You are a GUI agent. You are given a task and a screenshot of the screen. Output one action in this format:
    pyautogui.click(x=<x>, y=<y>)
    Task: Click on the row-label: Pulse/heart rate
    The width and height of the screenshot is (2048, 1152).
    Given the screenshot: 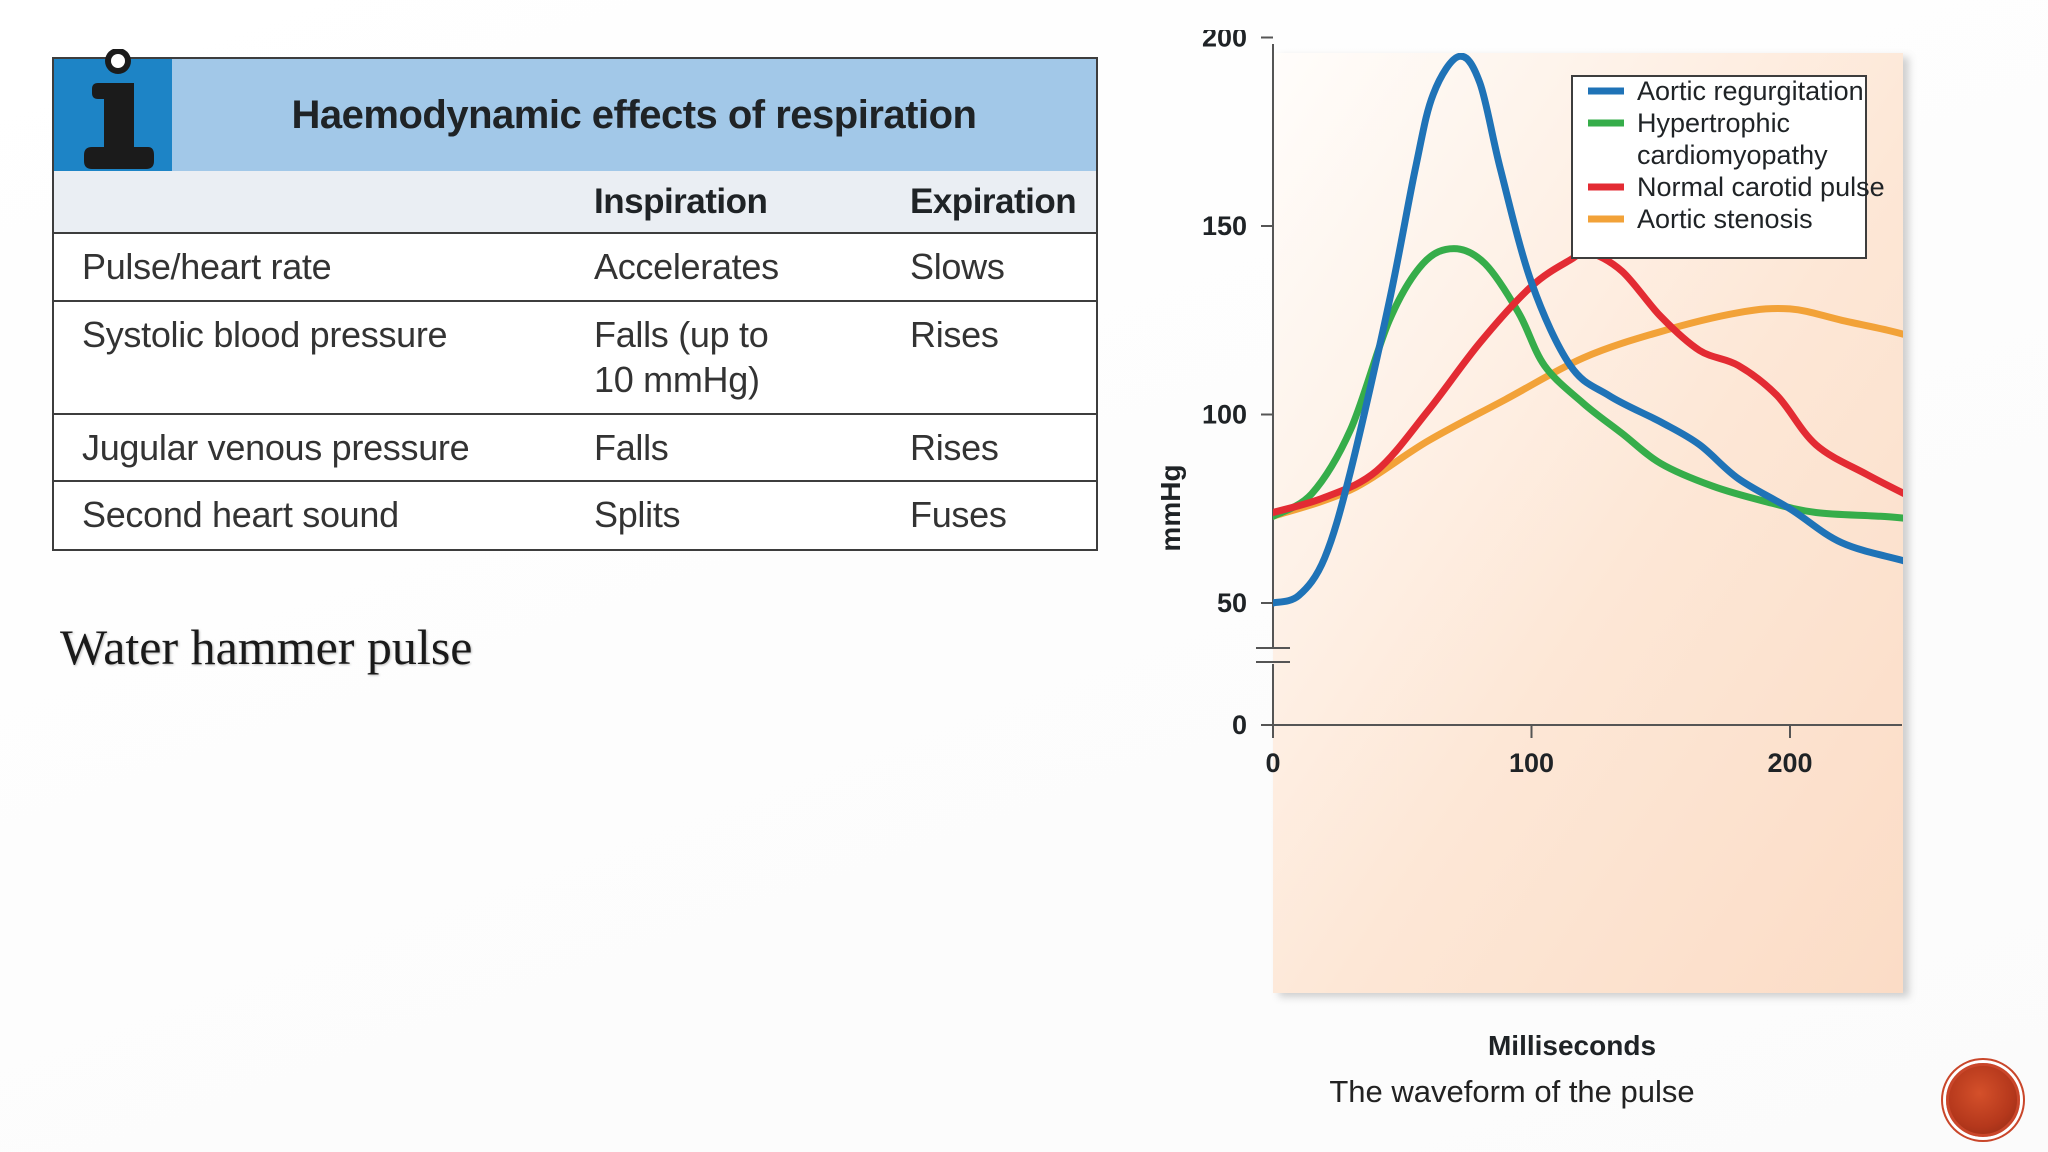 What is the action you would take?
    pyautogui.click(x=207, y=266)
    